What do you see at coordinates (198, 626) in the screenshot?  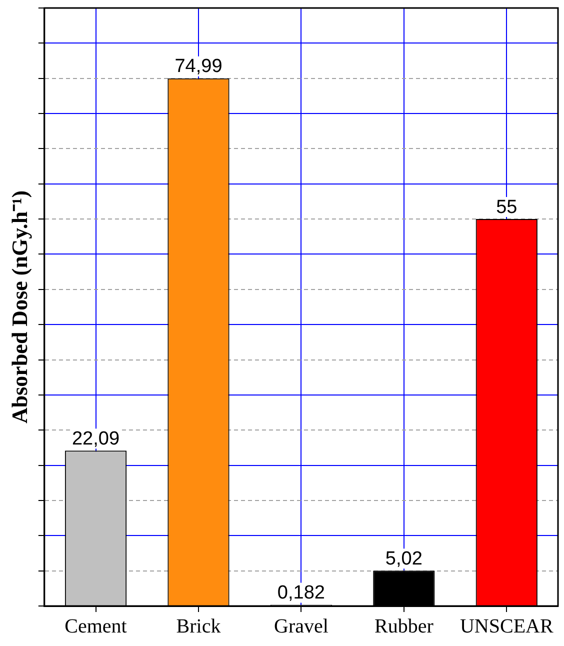 I see `x-tick-label: Brick` at bounding box center [198, 626].